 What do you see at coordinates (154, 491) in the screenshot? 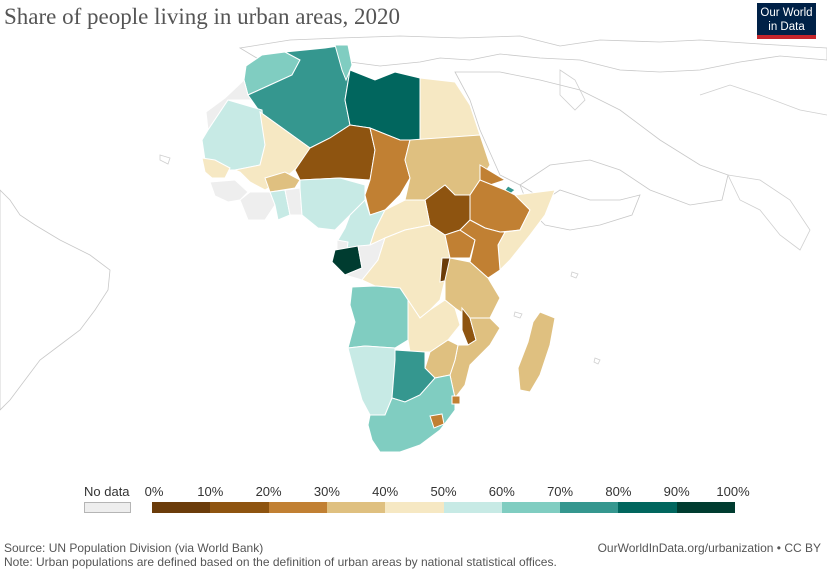
I see `legend-tick-label: 0%` at bounding box center [154, 491].